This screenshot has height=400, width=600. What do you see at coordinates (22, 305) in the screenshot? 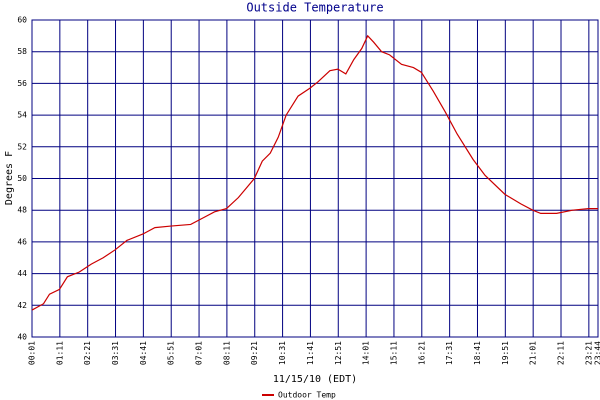
I see `y-tick-label: 42` at bounding box center [22, 305].